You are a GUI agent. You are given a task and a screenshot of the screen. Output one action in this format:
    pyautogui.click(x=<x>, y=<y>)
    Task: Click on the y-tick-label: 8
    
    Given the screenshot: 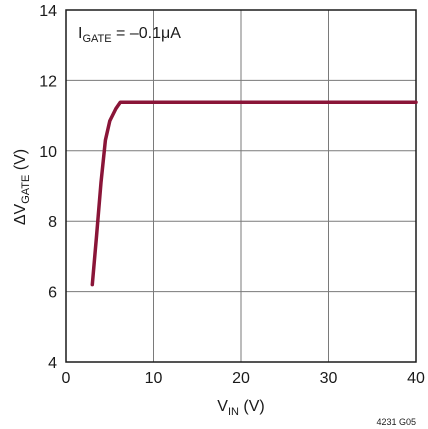 What is the action you would take?
    pyautogui.click(x=52, y=222)
    